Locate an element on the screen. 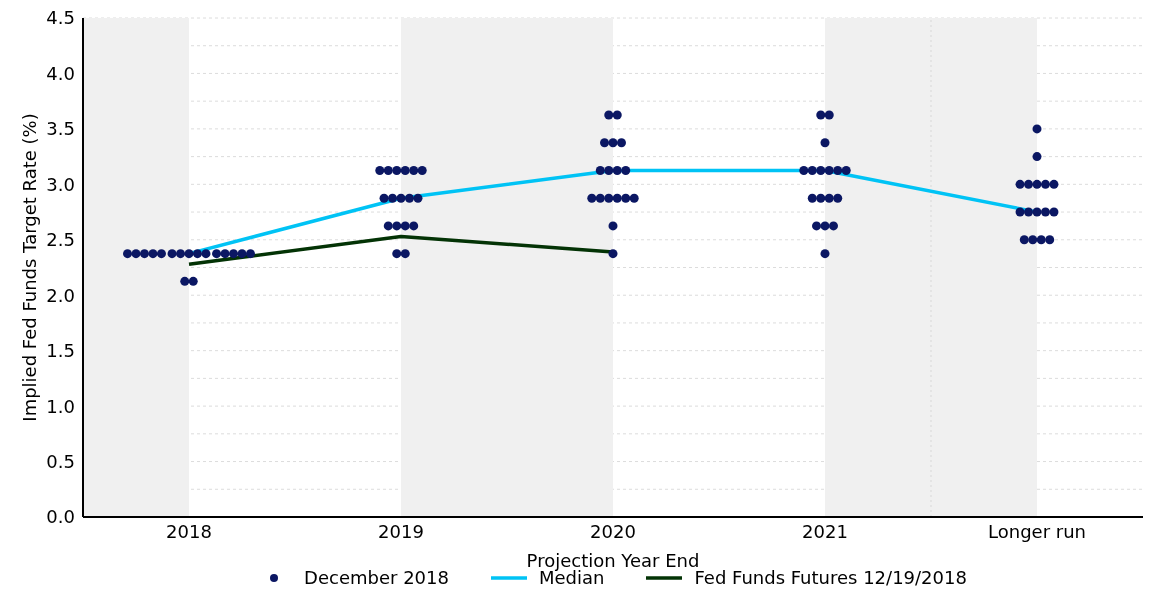 Image resolution: width=1157 pixels, height=597 pixels. x-tick-label: 2019 is located at coordinates (401, 531).